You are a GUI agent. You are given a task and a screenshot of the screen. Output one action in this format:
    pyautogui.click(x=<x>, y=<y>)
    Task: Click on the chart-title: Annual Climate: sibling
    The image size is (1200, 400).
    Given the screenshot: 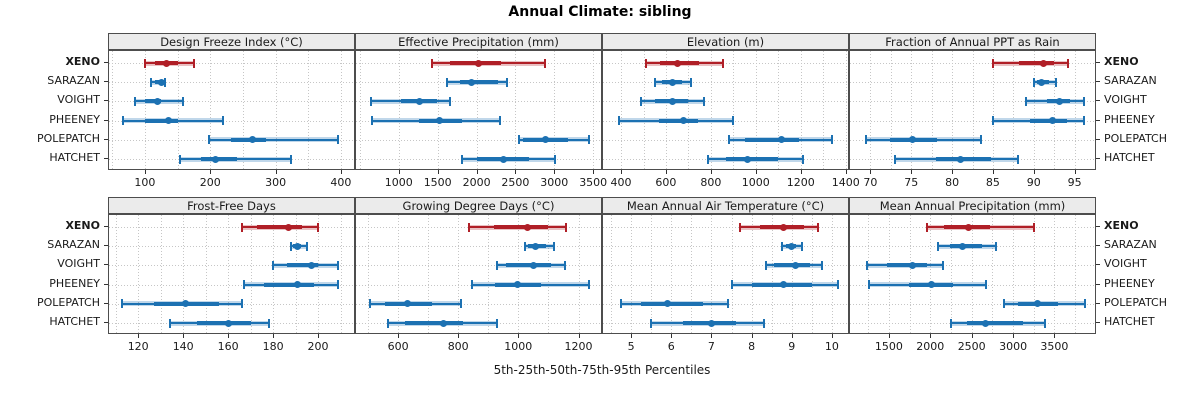 What is the action you would take?
    pyautogui.click(x=600, y=12)
    